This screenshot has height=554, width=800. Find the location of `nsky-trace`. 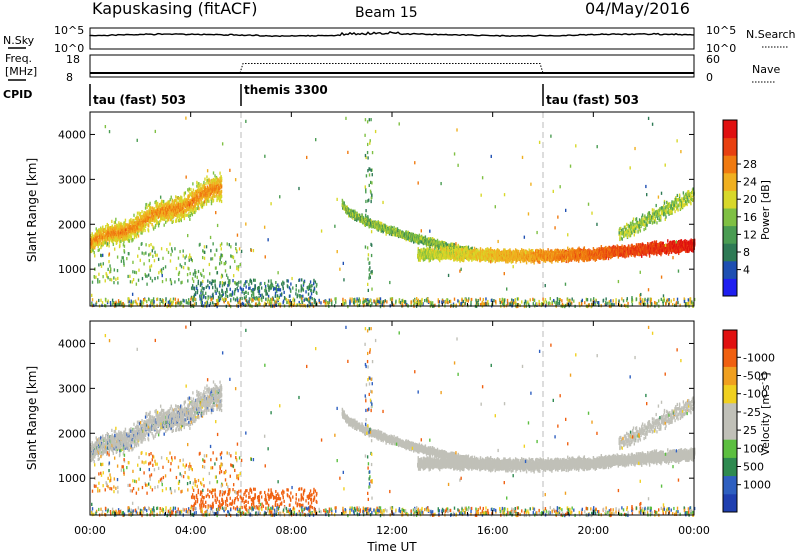

nsky-trace is located at coordinates (391, 34).